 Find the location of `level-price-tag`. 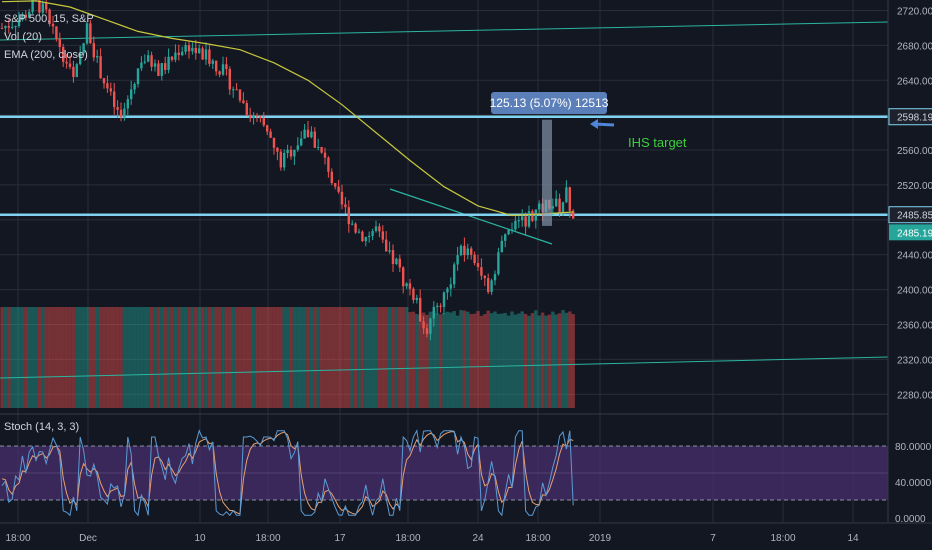

level-price-tag is located at coordinates (910, 215).